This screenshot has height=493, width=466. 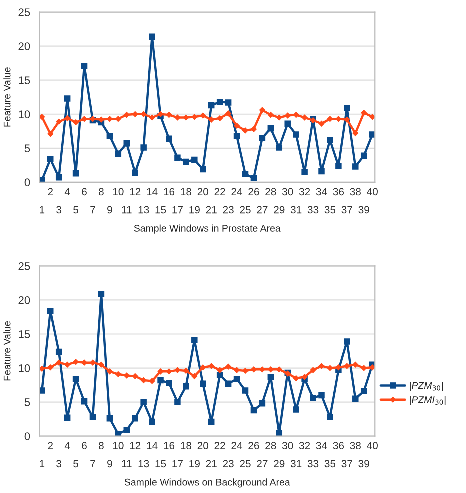 What do you see at coordinates (101, 446) in the screenshot?
I see `x-tick-label: 8` at bounding box center [101, 446].